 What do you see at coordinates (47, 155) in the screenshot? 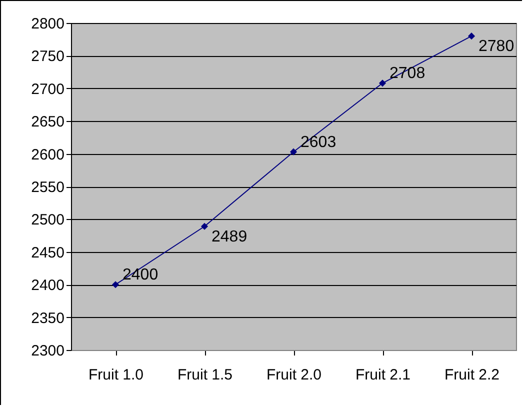
I see `y-tick-label: 2600` at bounding box center [47, 155].